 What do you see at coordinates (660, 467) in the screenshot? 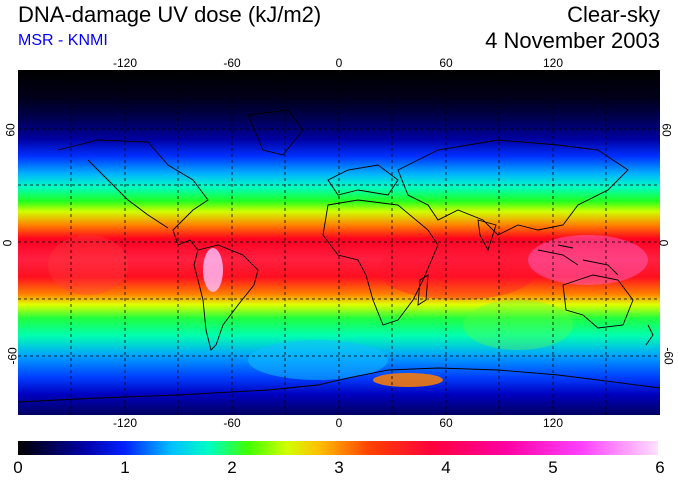
I see `color-scale-label: 6` at bounding box center [660, 467].